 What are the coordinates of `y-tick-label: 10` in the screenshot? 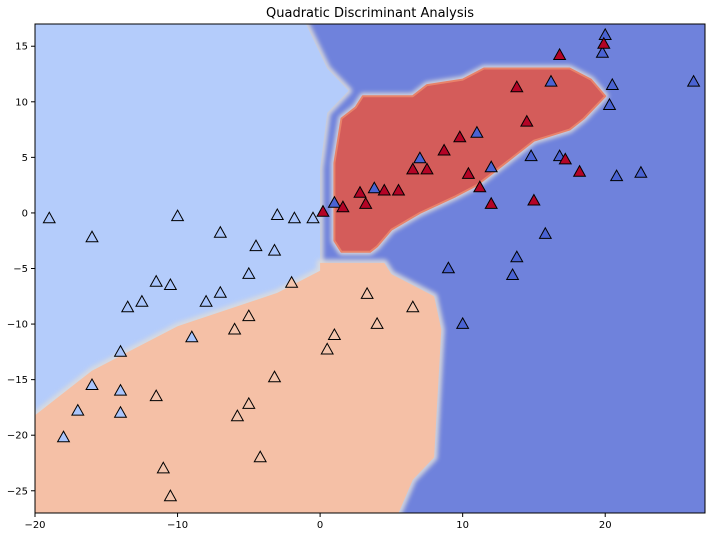 It's located at (21, 102).